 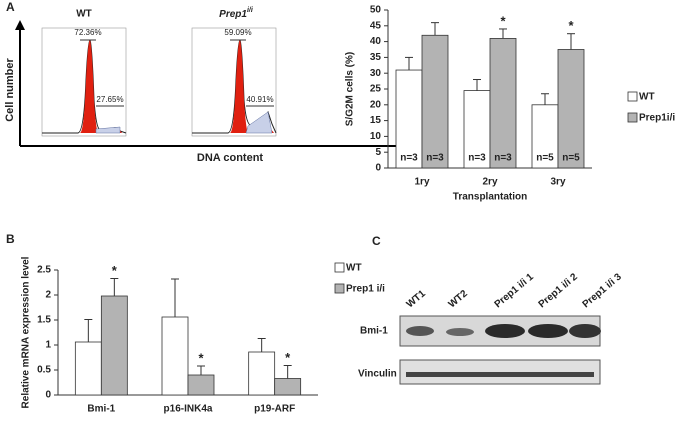 I want to click on y-tick-label: 5, so click(x=378, y=152).